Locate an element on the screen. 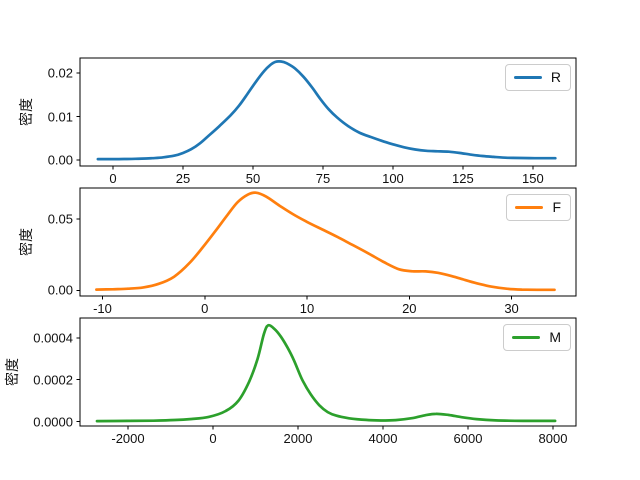  legend-line-sample-R is located at coordinates (527, 77).